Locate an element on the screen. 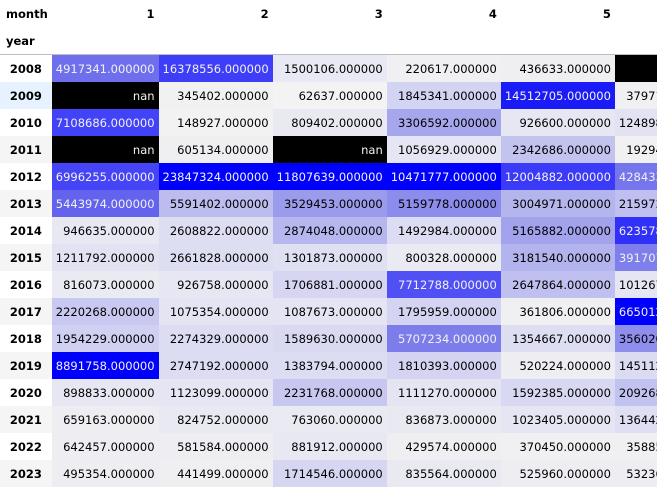 The width and height of the screenshot is (657, 501). data-cell: 2159735.000000 is located at coordinates (635, 203).